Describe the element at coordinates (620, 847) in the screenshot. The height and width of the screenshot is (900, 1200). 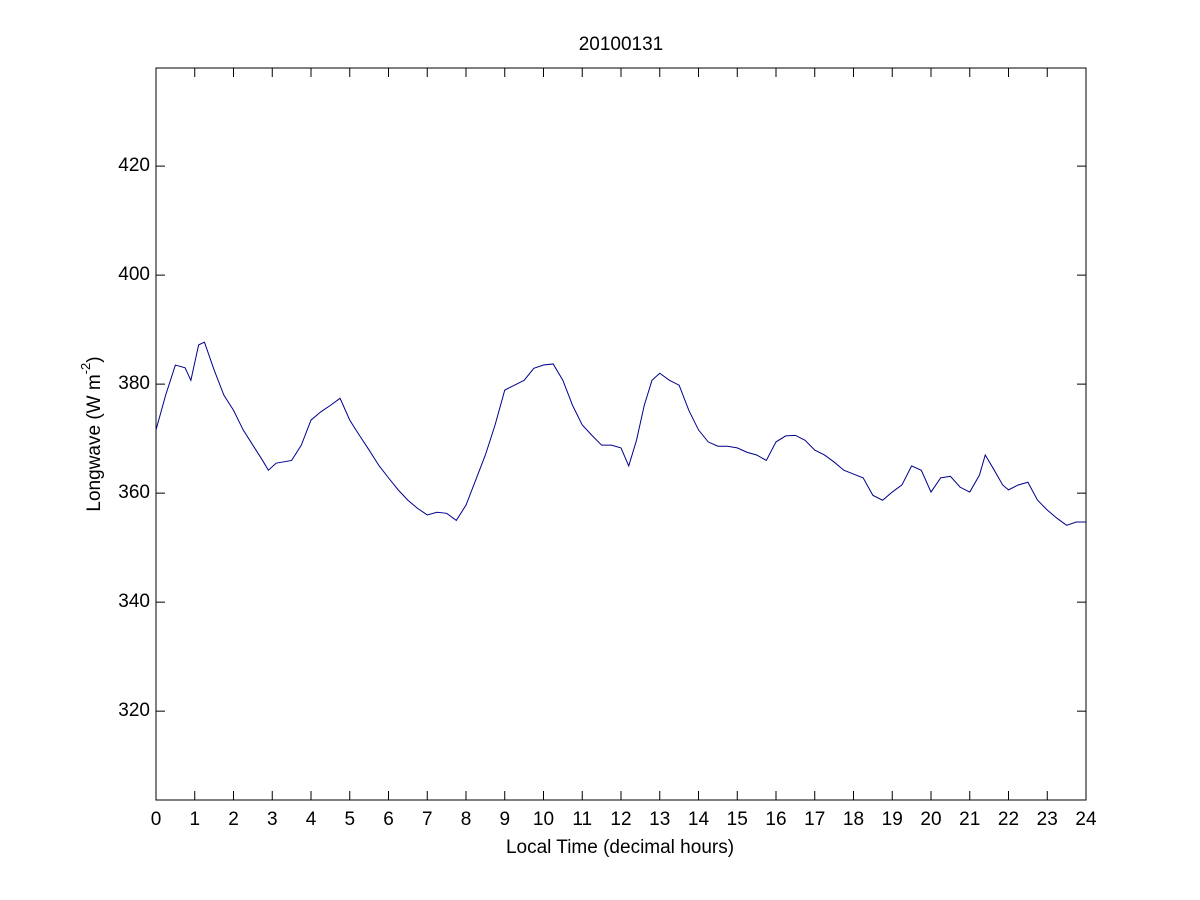
I see `x-axis-label: Local Time (decimal hours)` at that location.